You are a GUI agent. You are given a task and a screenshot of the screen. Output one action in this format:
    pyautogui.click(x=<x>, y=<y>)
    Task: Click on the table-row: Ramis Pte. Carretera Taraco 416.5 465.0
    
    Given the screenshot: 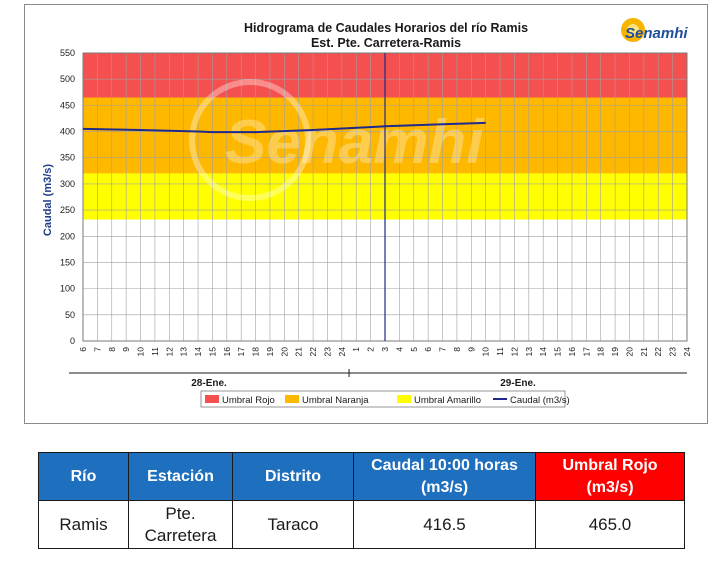 What is the action you would take?
    pyautogui.click(x=361, y=524)
    